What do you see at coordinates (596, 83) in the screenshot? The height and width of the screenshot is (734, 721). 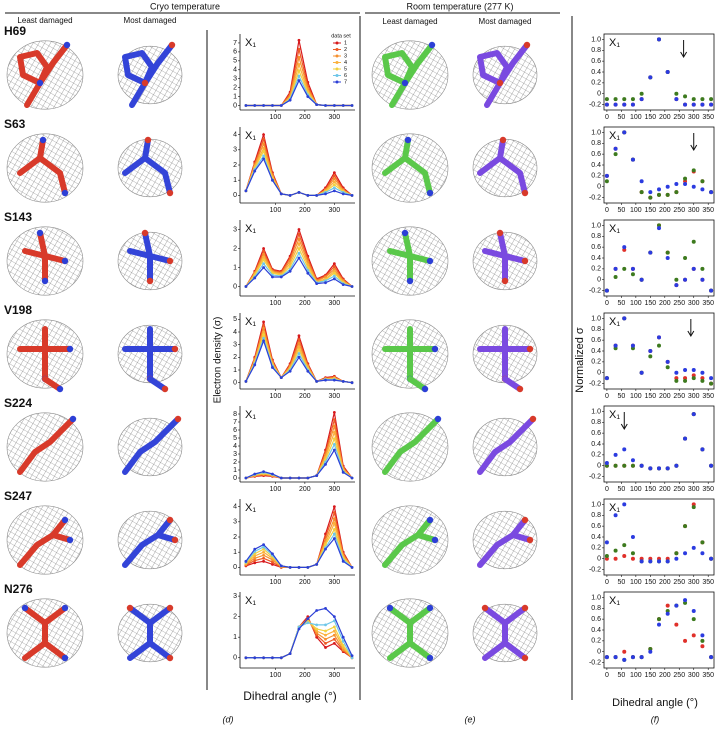 I see `y-tick-label: 0.2` at bounding box center [596, 83].